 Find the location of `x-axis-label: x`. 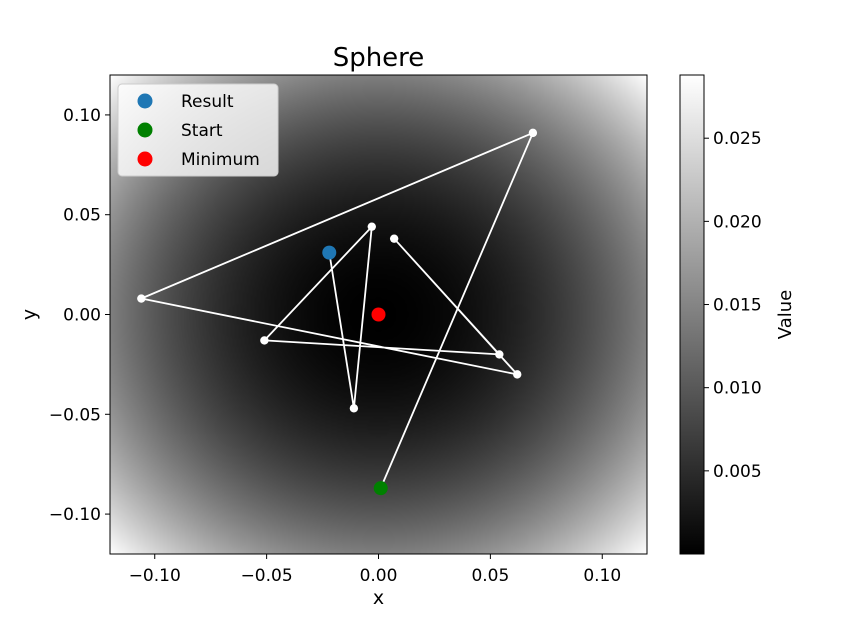

x-axis-label: x is located at coordinates (378, 598).